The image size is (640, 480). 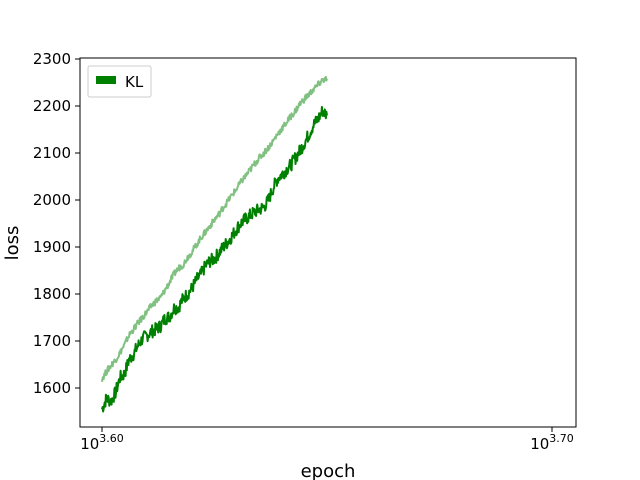 What do you see at coordinates (552, 442) in the screenshot?
I see `x-tick-label: 103.70` at bounding box center [552, 442].